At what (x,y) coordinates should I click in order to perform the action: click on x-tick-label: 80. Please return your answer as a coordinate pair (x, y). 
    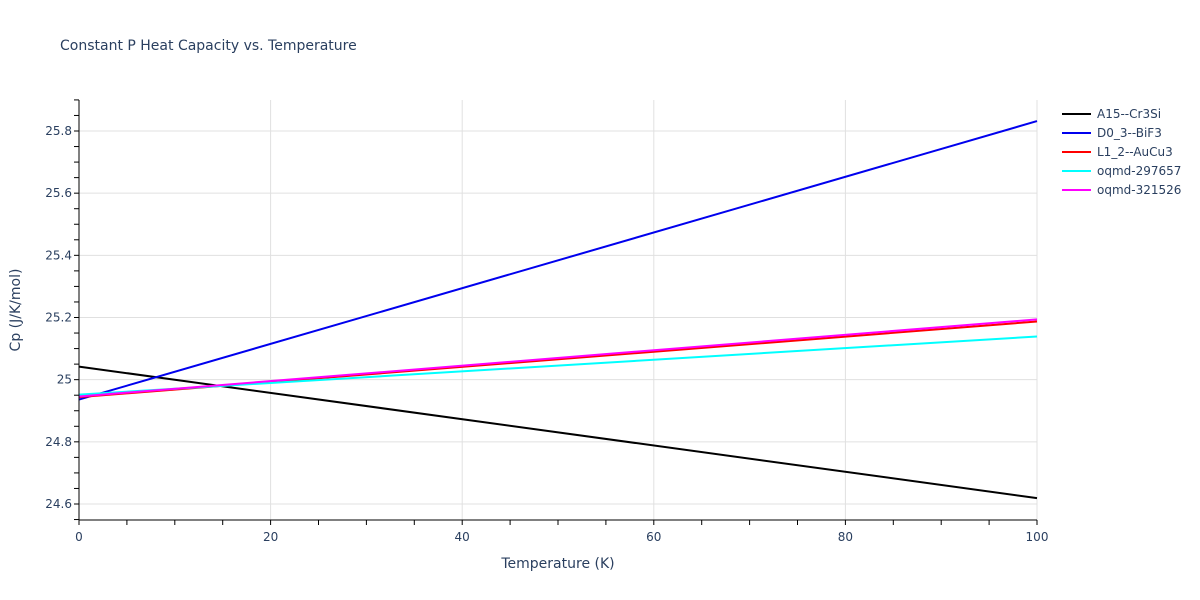
    Looking at the image, I should click on (845, 537).